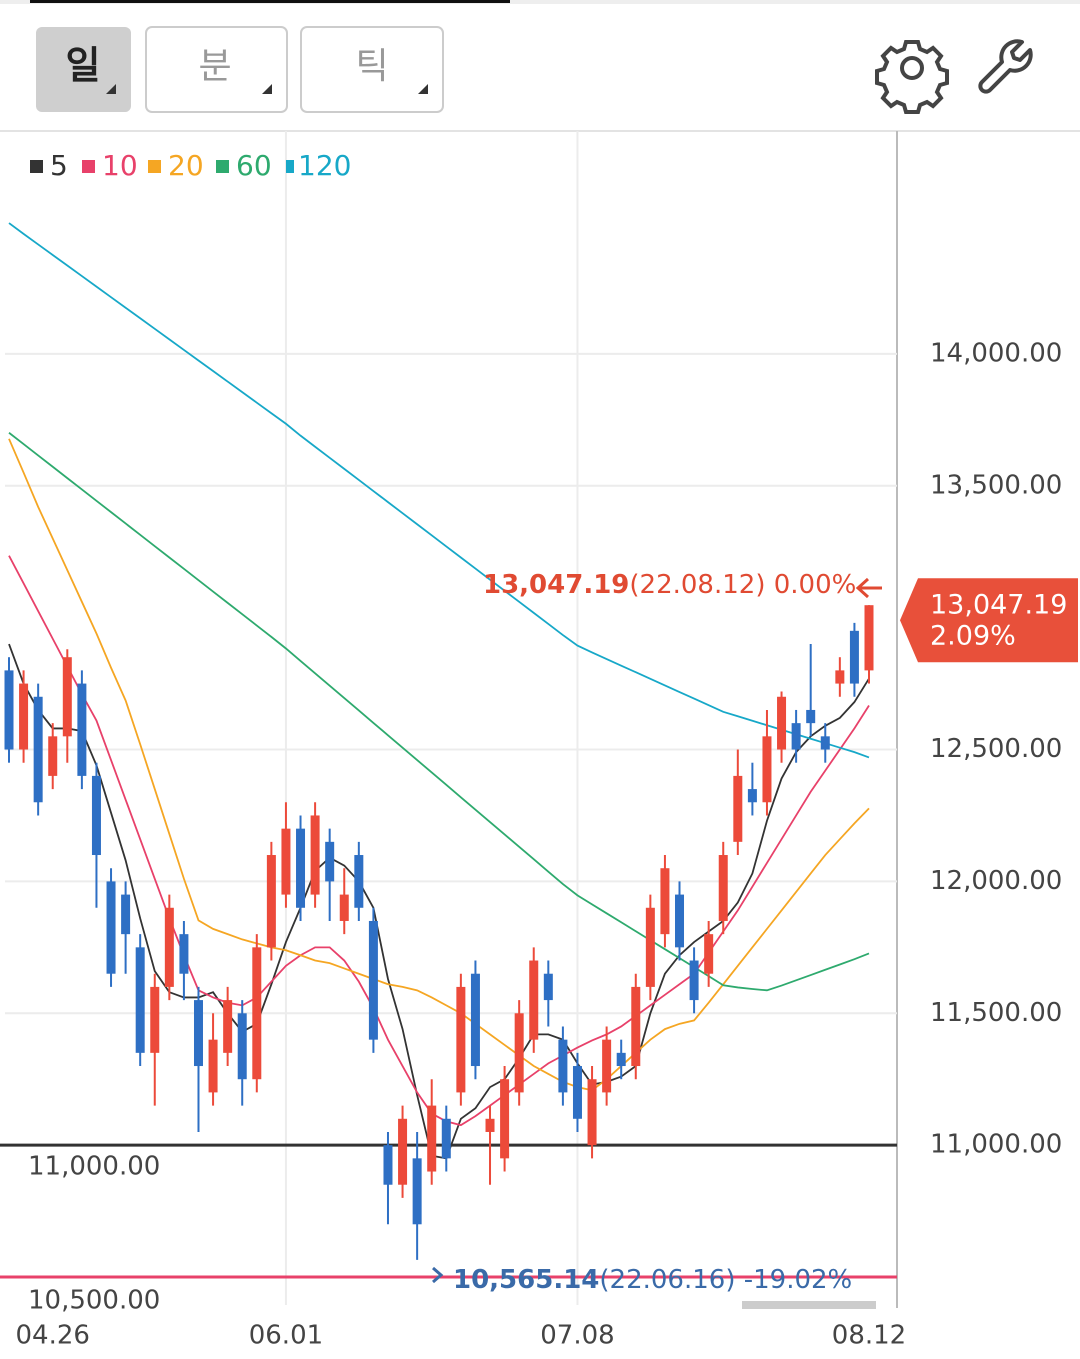 Image resolution: width=1080 pixels, height=1359 pixels. Describe the element at coordinates (120, 165) in the screenshot. I see `legend-label: 10` at that location.